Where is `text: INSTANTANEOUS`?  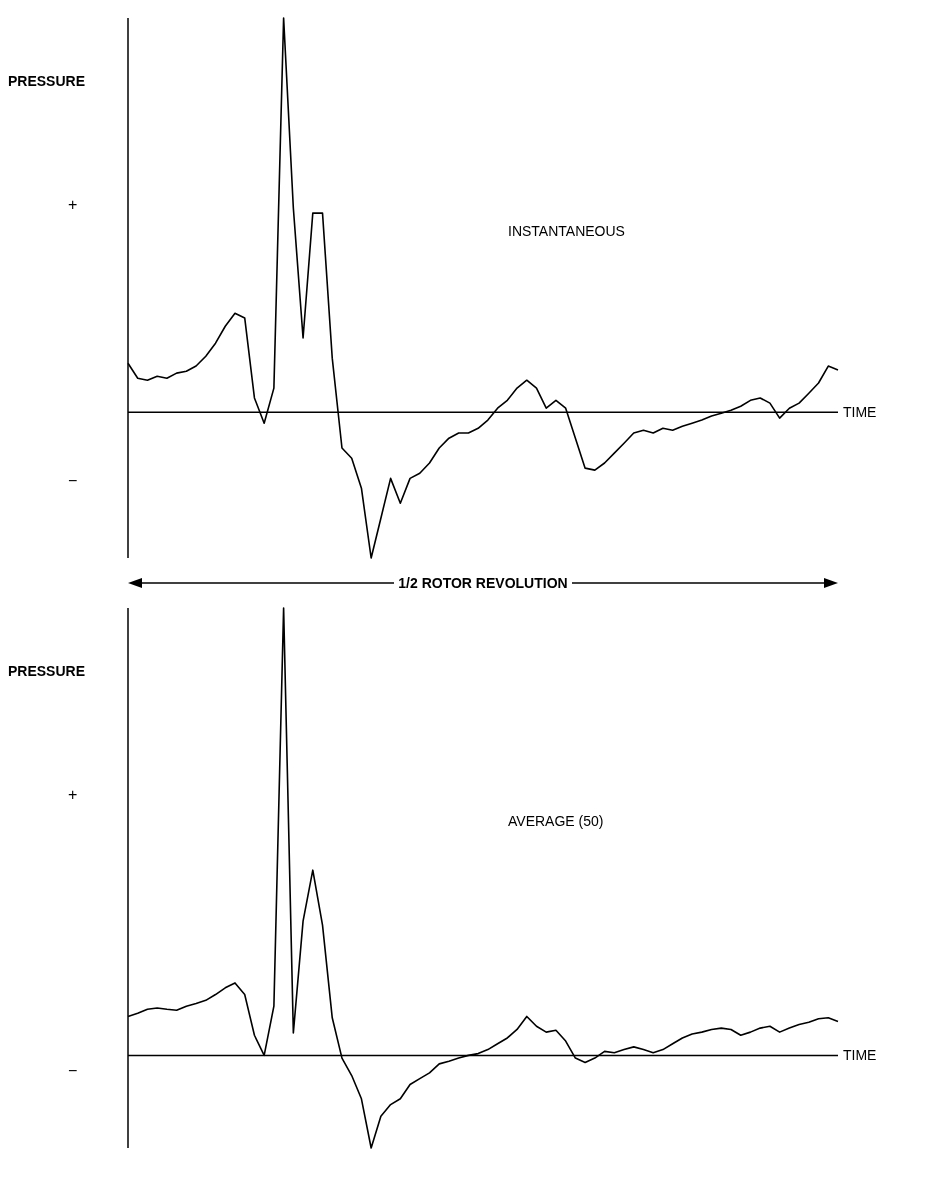 text: INSTANTANEOUS is located at coordinates (566, 231).